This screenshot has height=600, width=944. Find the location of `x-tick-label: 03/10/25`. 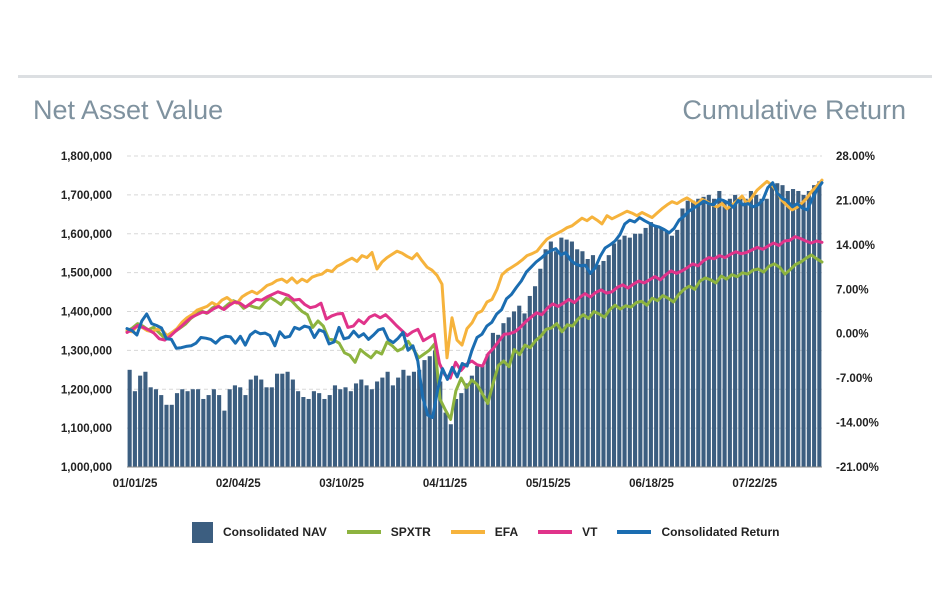

x-tick-label: 03/10/25 is located at coordinates (341, 484).